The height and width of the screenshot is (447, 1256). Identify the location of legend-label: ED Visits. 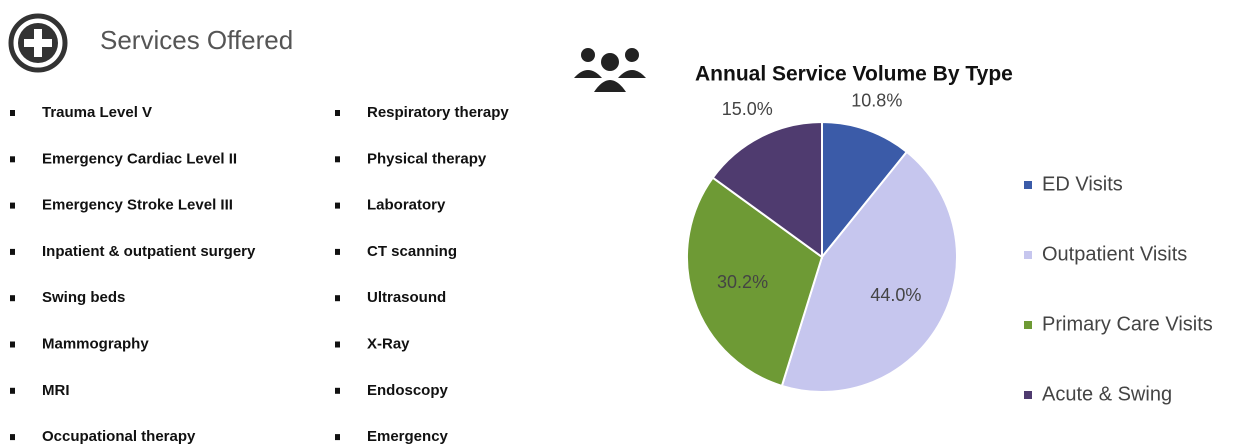
(1082, 184).